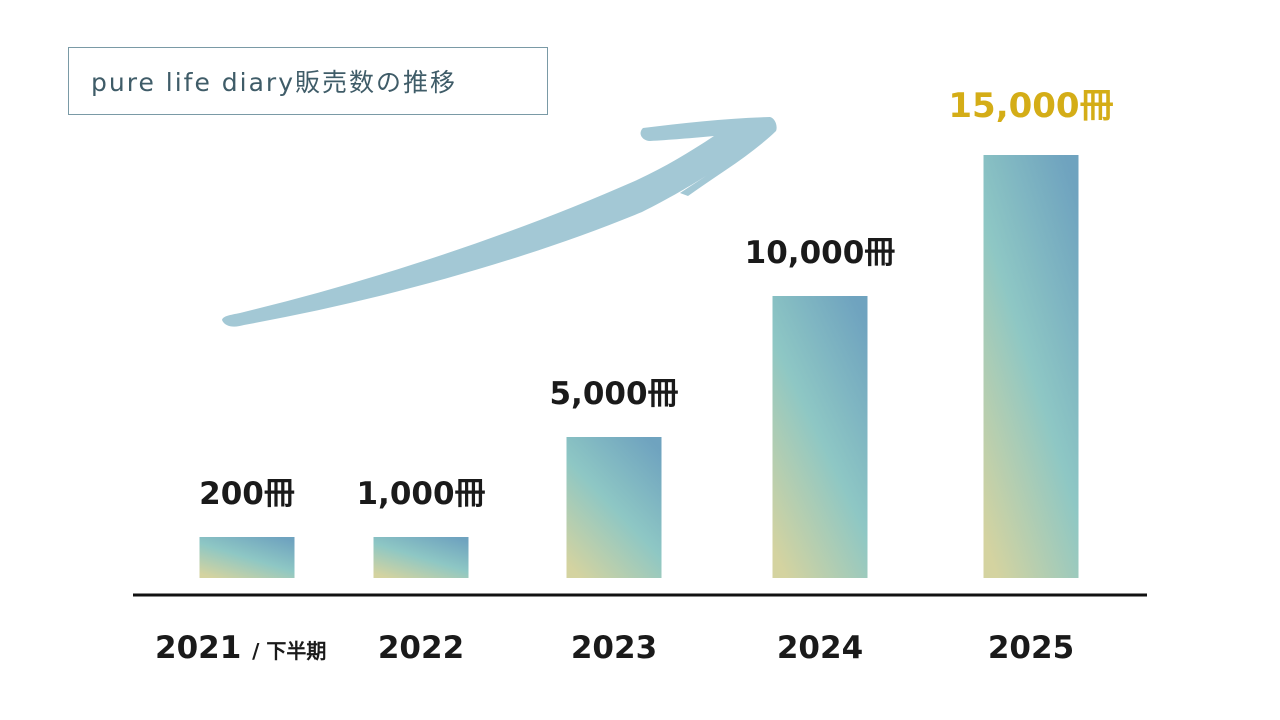 The height and width of the screenshot is (720, 1280). What do you see at coordinates (820, 437) in the screenshot?
I see `bar-2024` at bounding box center [820, 437].